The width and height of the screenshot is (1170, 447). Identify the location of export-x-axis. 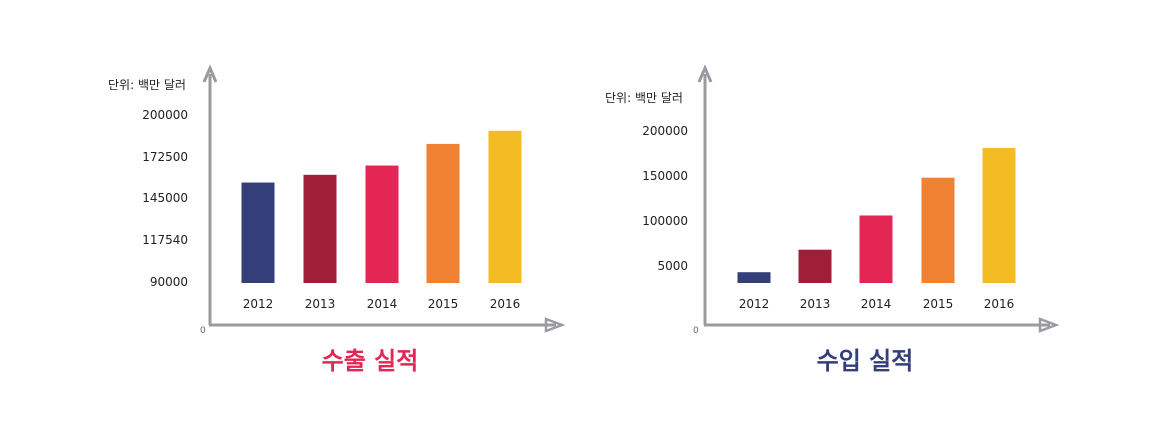
(387, 325).